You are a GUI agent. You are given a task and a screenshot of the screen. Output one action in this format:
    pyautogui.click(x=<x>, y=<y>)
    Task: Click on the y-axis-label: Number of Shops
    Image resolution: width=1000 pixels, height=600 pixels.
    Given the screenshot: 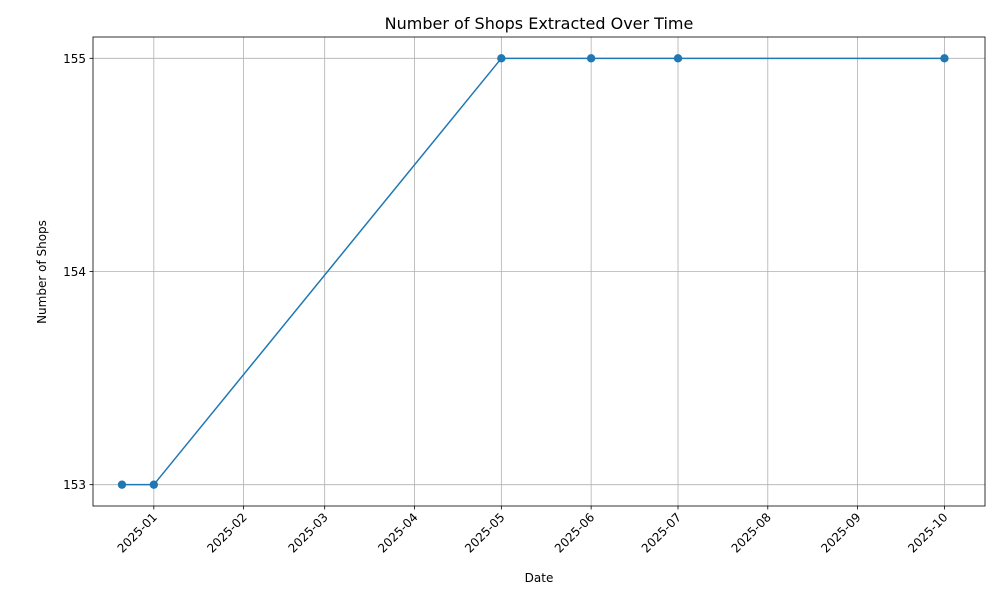 What is the action you would take?
    pyautogui.click(x=42, y=272)
    